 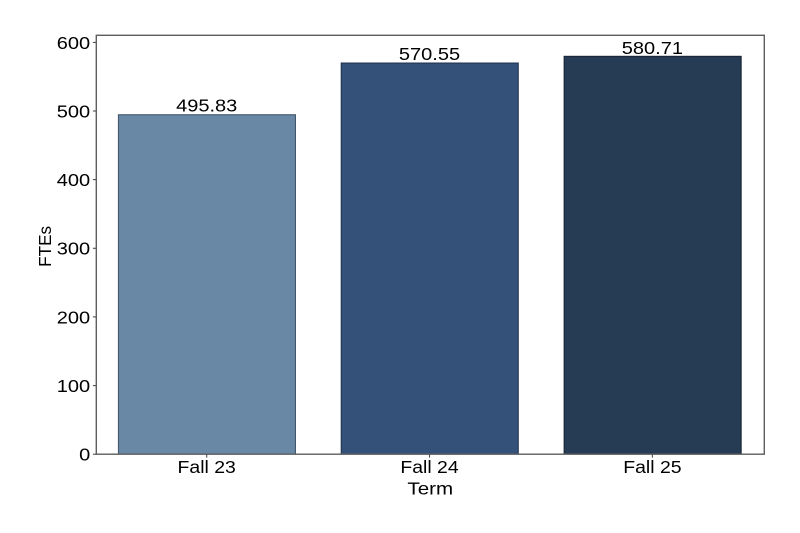 I want to click on svg-text: 100, so click(x=74, y=386).